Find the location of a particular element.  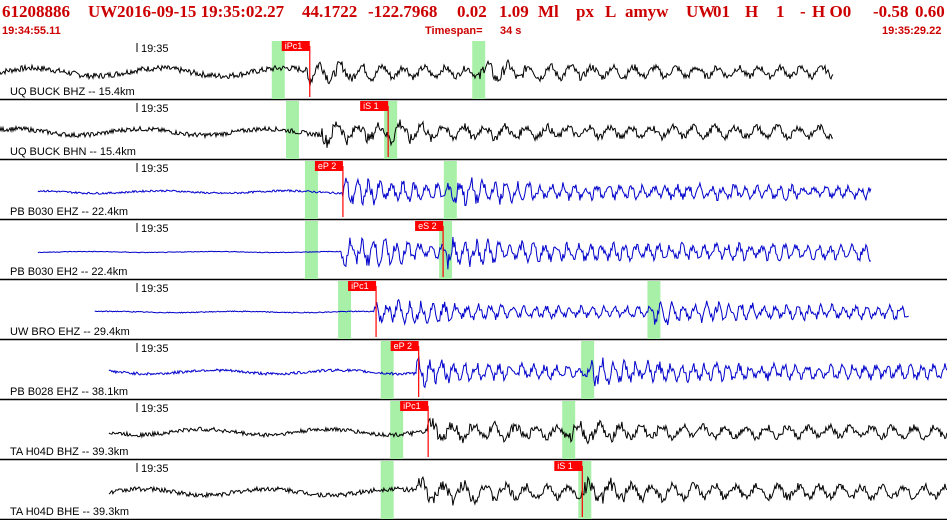

flag-px: px is located at coordinates (585, 11).